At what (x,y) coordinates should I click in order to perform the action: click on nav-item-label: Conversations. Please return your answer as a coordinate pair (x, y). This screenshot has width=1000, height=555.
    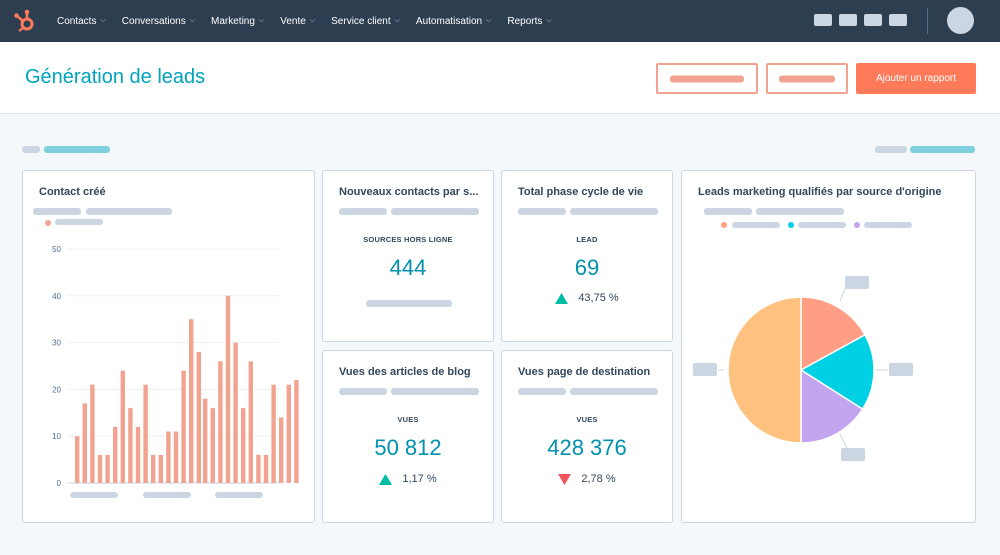
    Looking at the image, I should click on (153, 21).